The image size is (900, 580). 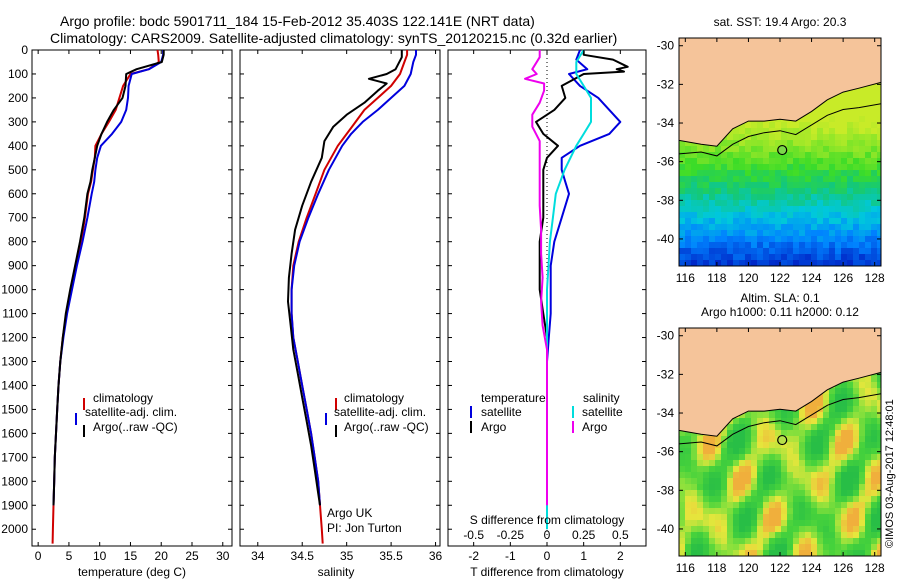 I want to click on sla-map-subtitle: Argo h1000: 0.11 h2000: 0.12, so click(x=780, y=312).